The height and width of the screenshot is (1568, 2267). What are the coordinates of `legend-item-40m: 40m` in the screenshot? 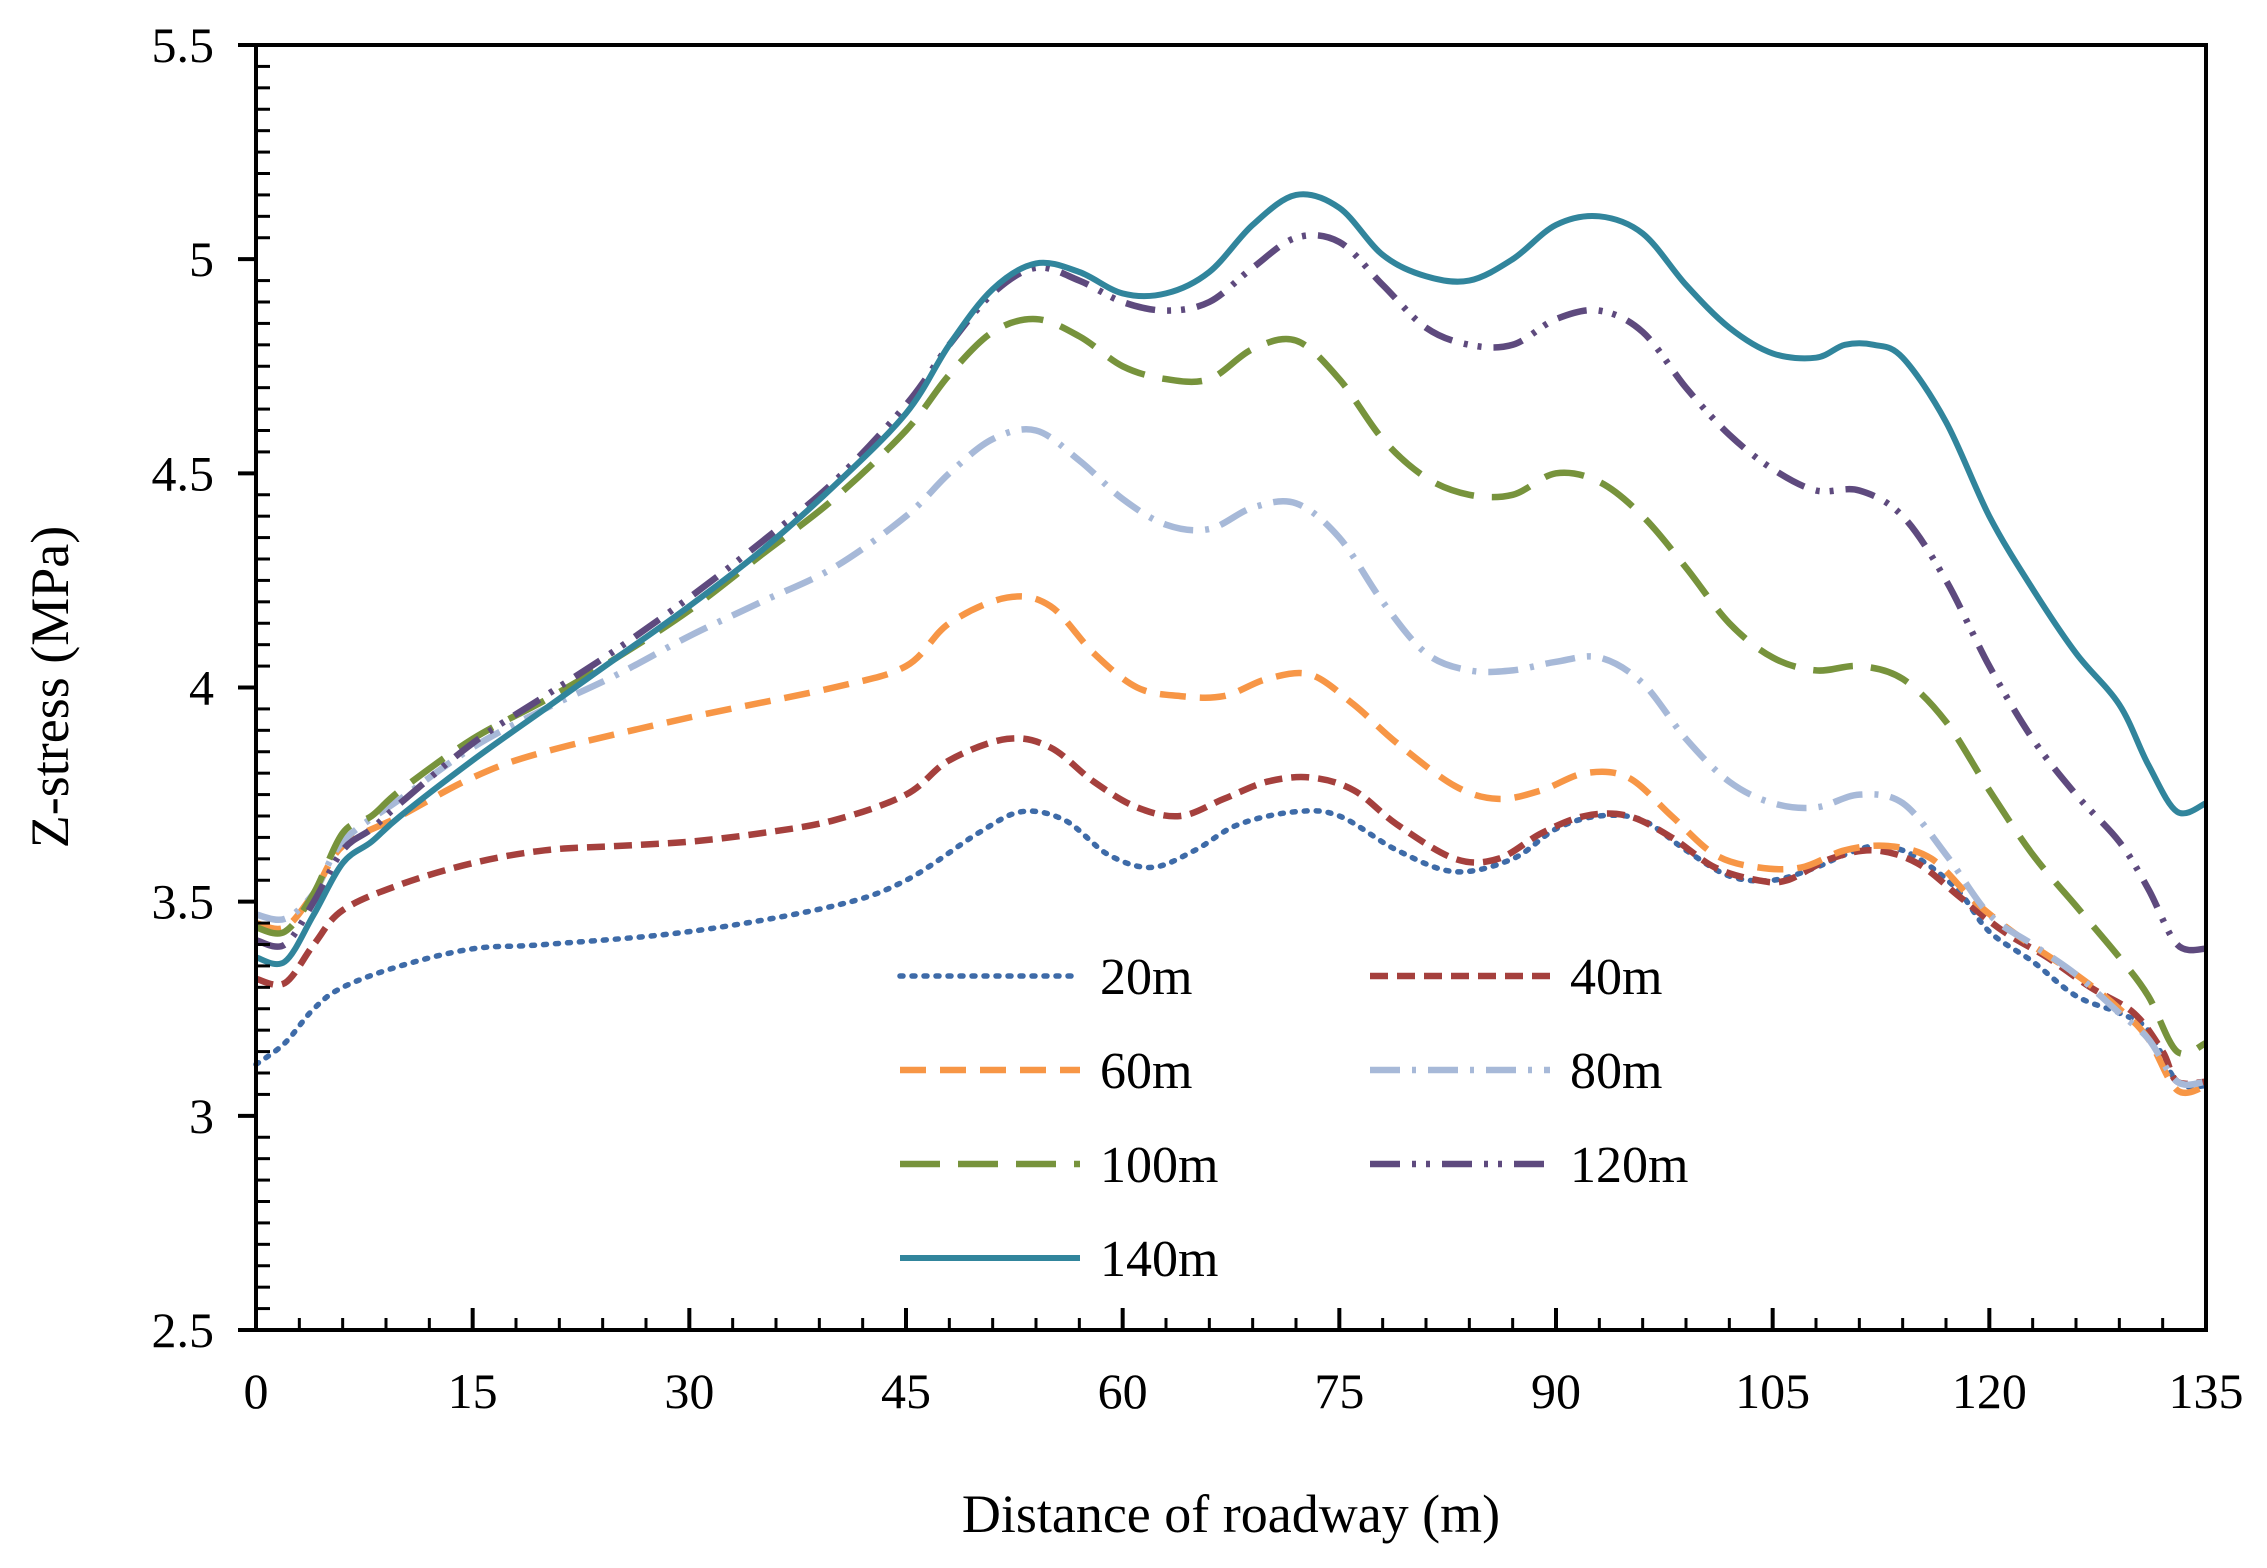 It's located at (1516, 977).